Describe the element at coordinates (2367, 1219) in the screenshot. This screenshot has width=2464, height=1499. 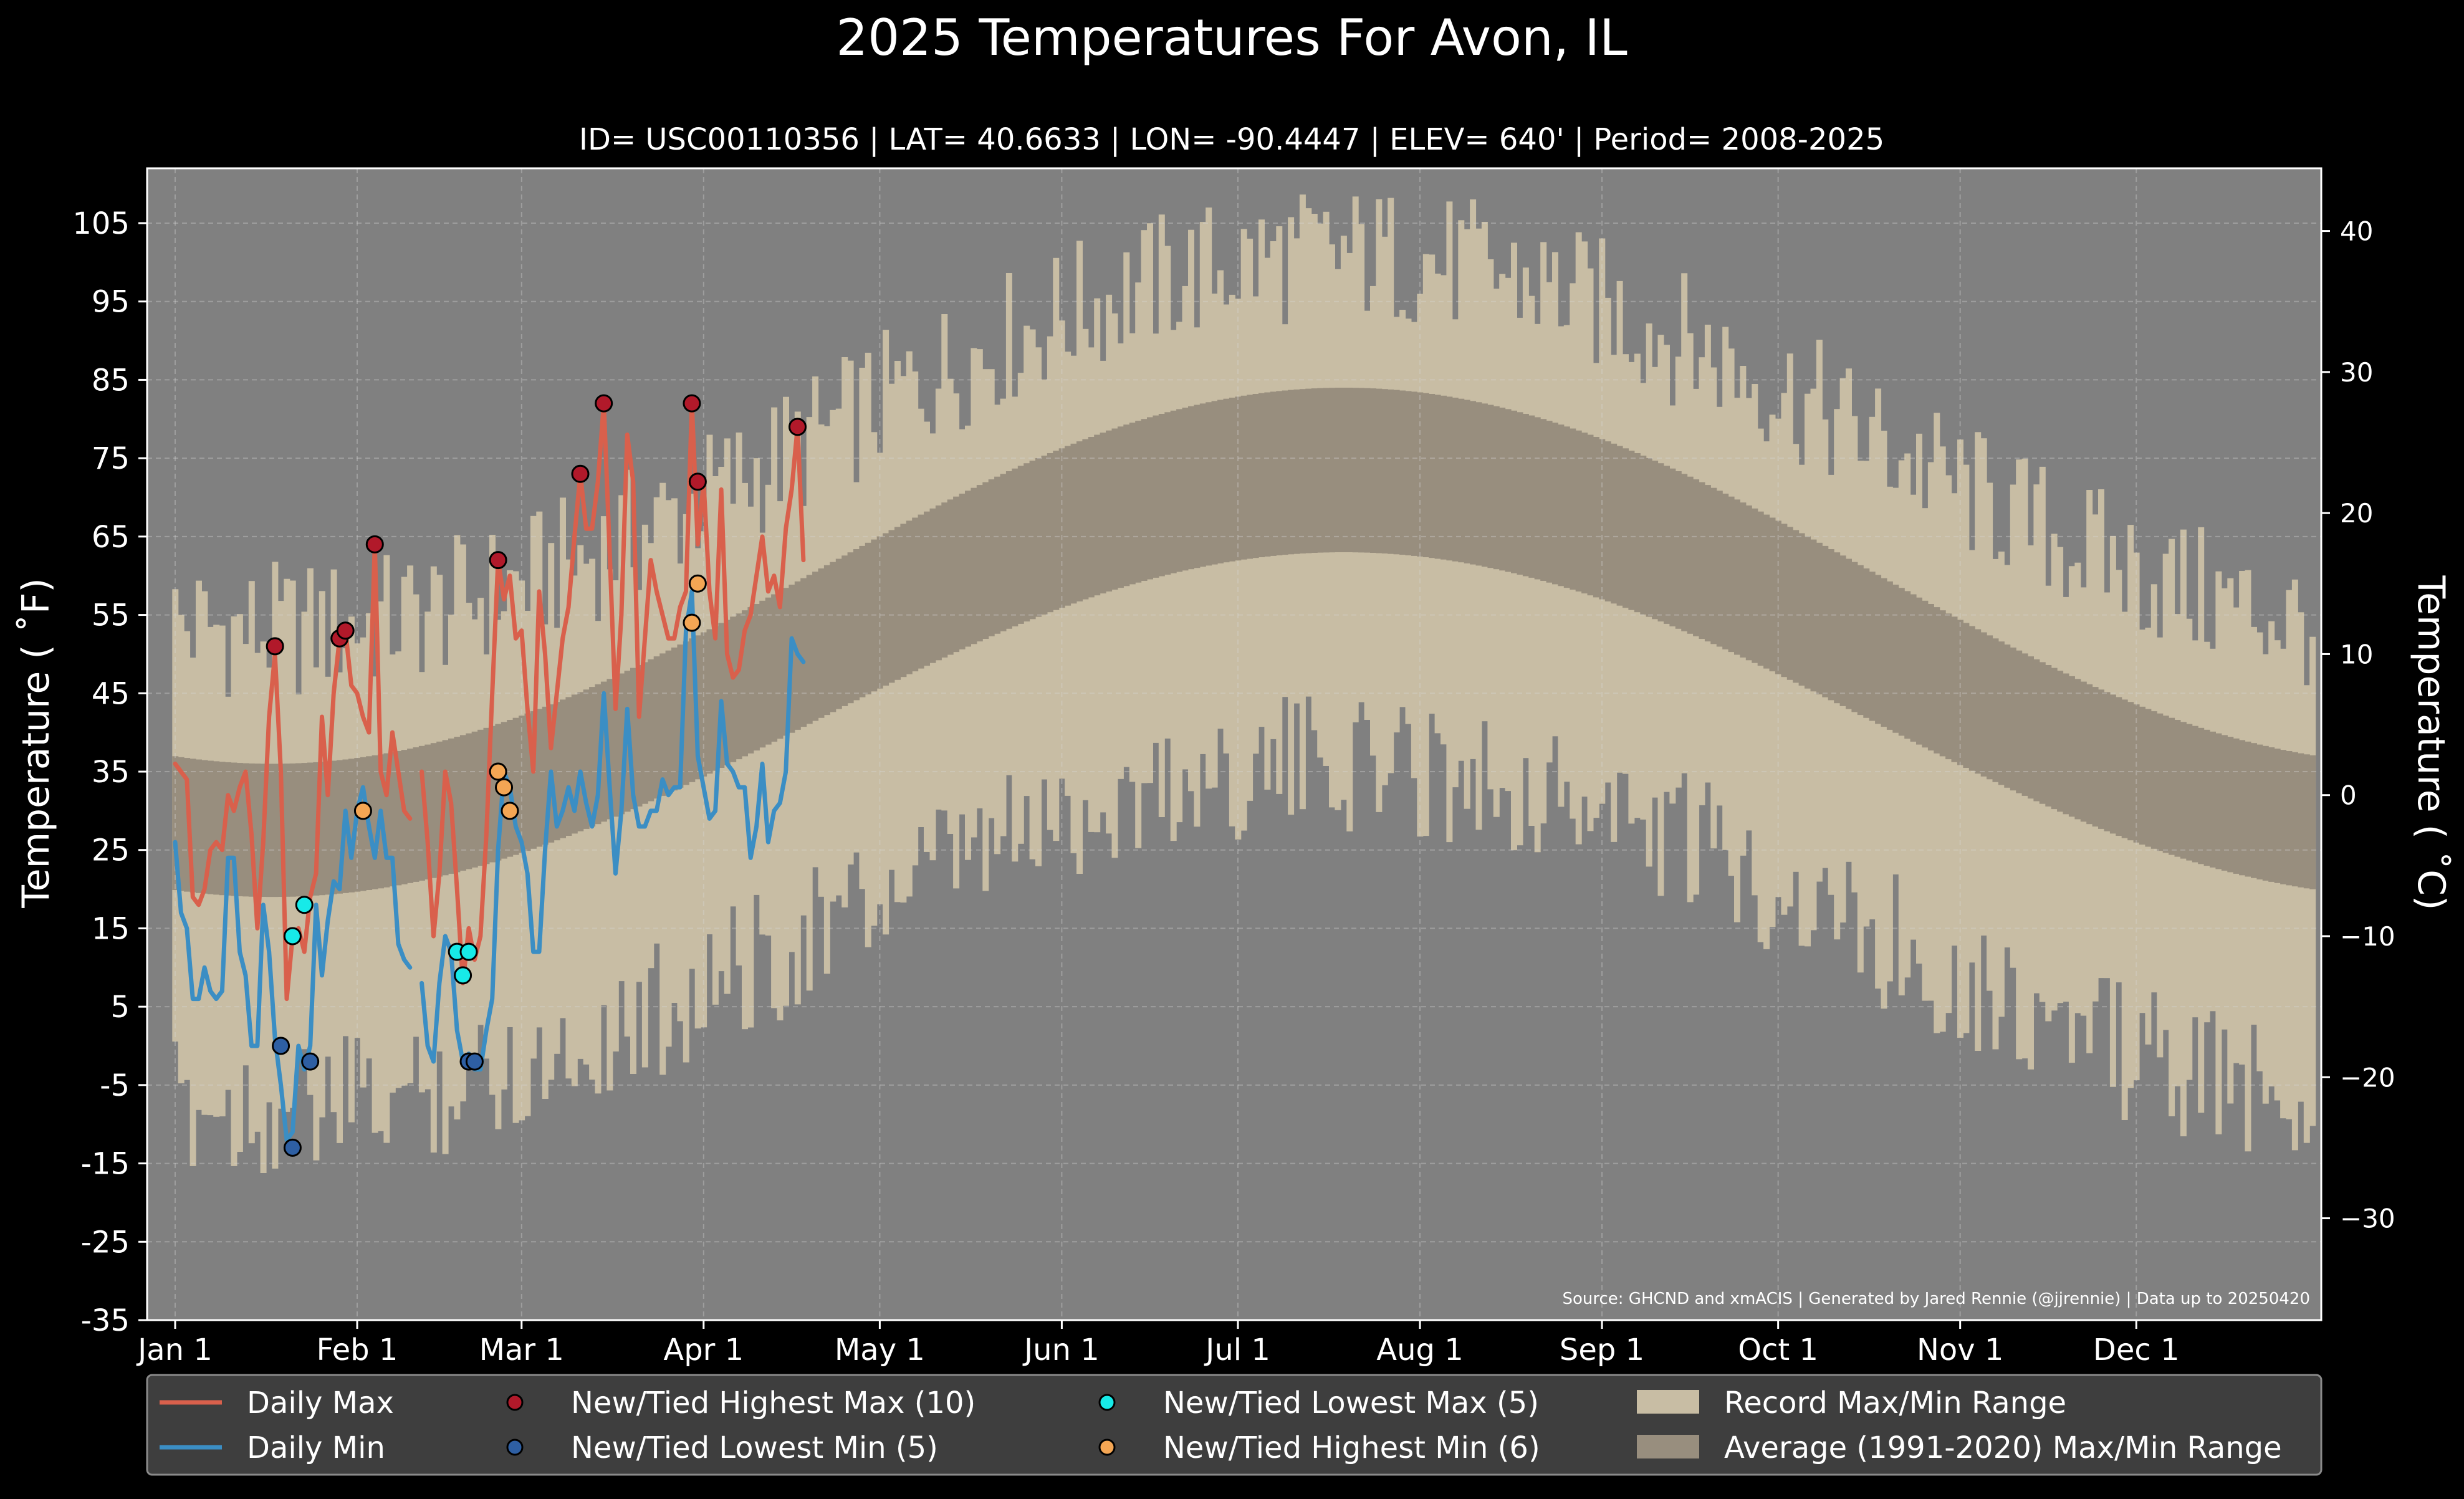
I see `y2-tick-label: −30` at that location.